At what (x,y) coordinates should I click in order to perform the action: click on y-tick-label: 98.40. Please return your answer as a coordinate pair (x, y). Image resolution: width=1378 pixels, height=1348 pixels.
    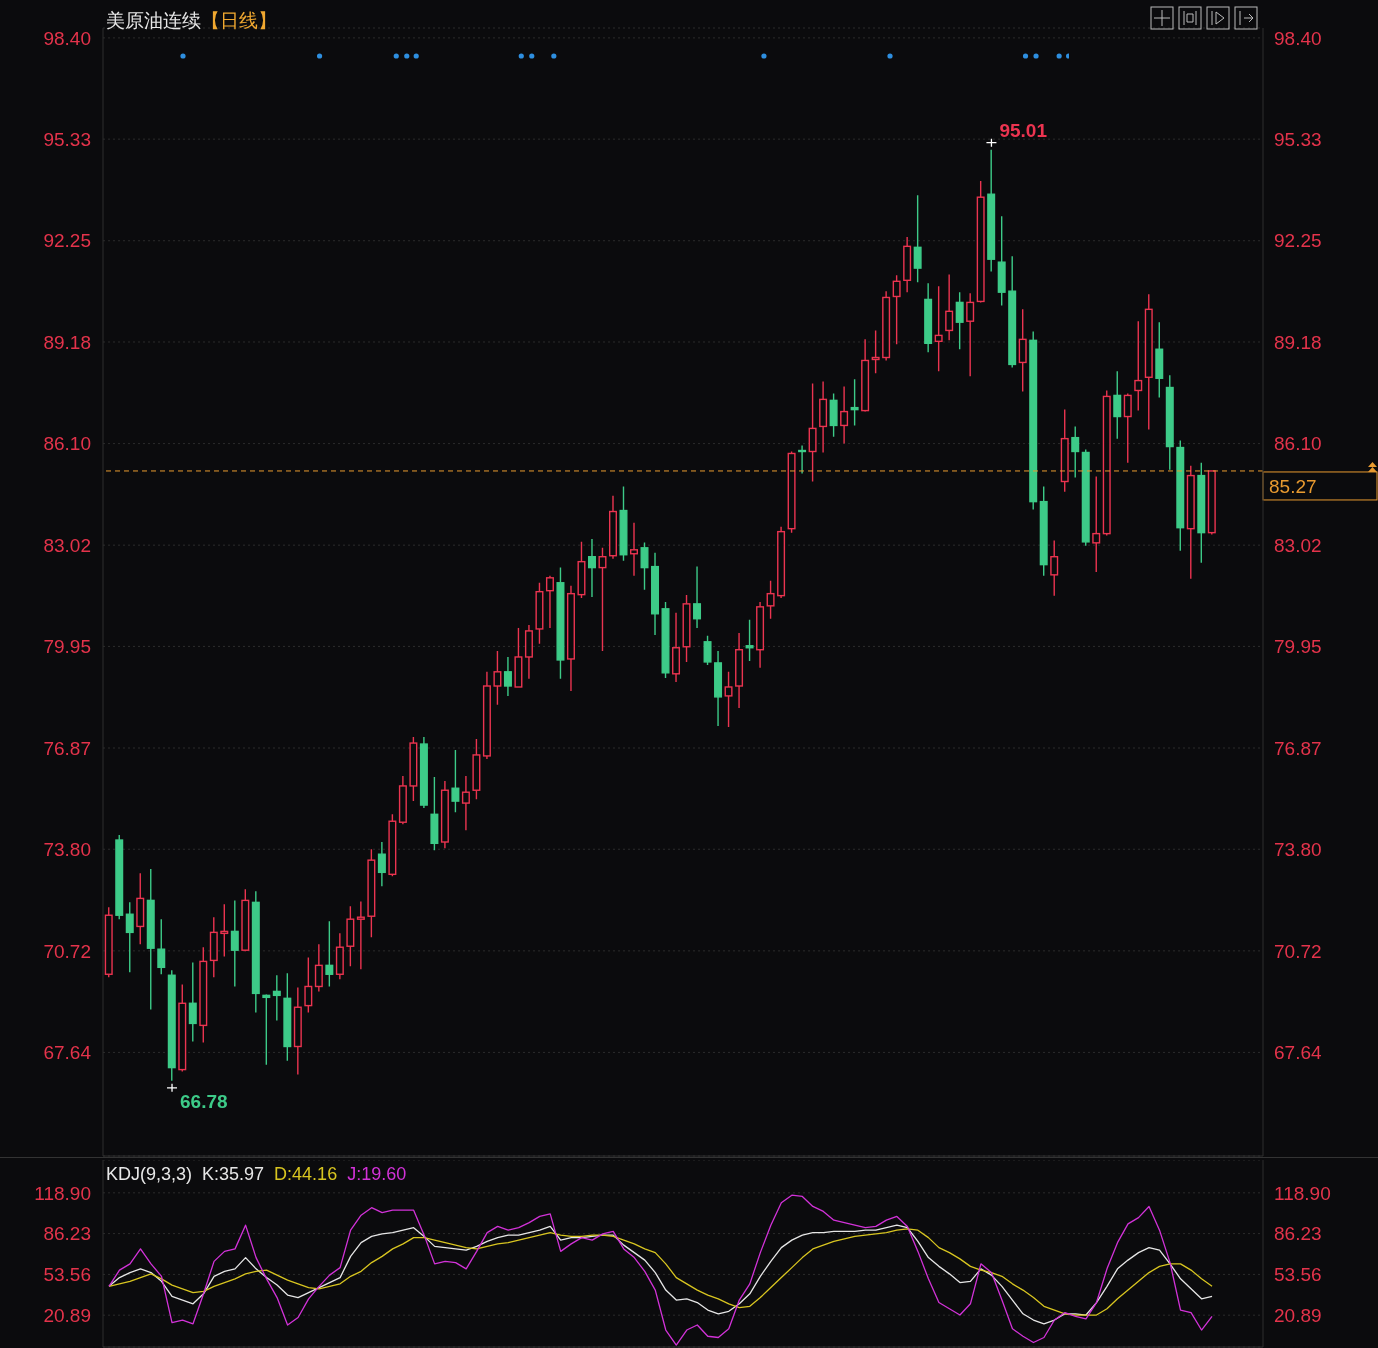
    Looking at the image, I should click on (67, 38).